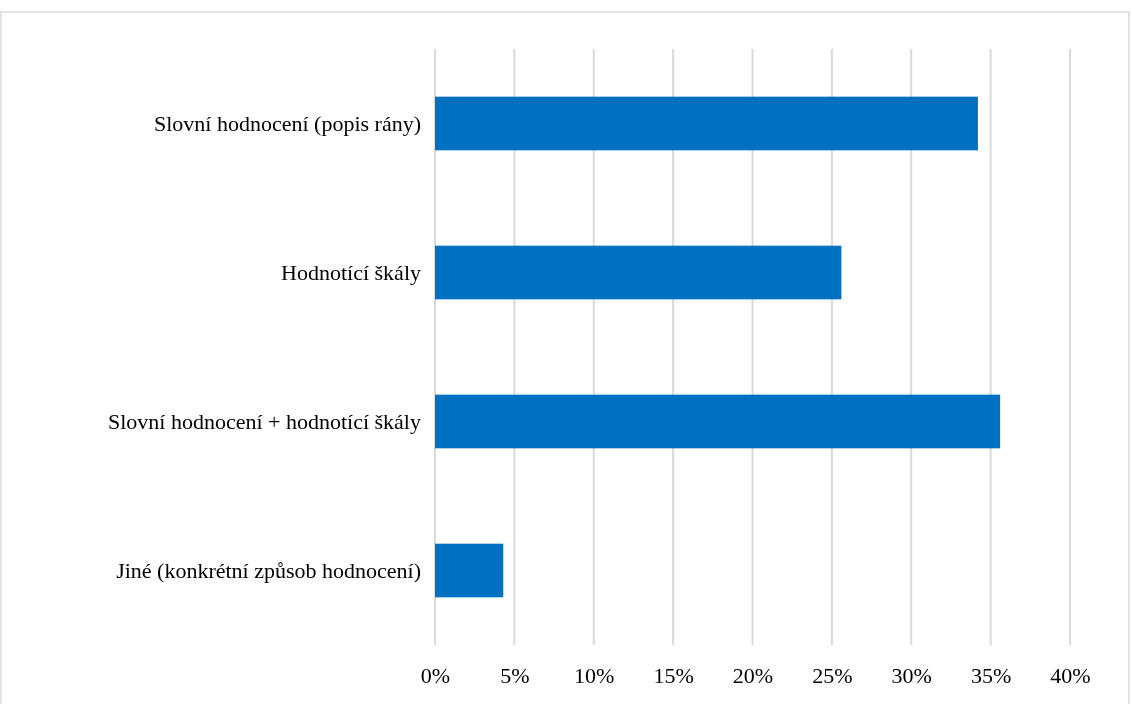 This screenshot has height=704, width=1131. What do you see at coordinates (264, 421) in the screenshot?
I see `y-tick-label: Slovní hodnocení + hodnotící škály` at bounding box center [264, 421].